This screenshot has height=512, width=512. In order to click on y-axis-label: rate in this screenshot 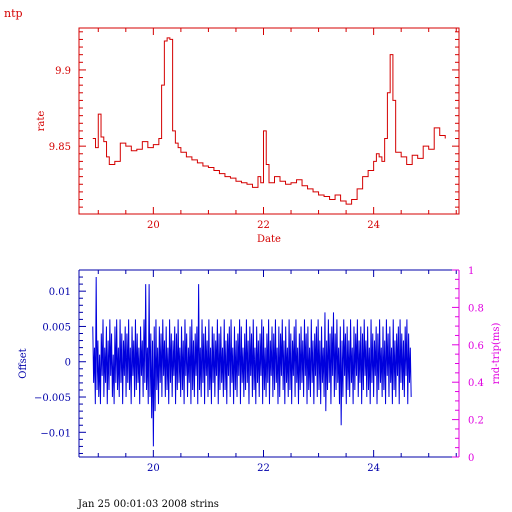, I will do `click(41, 121)`.